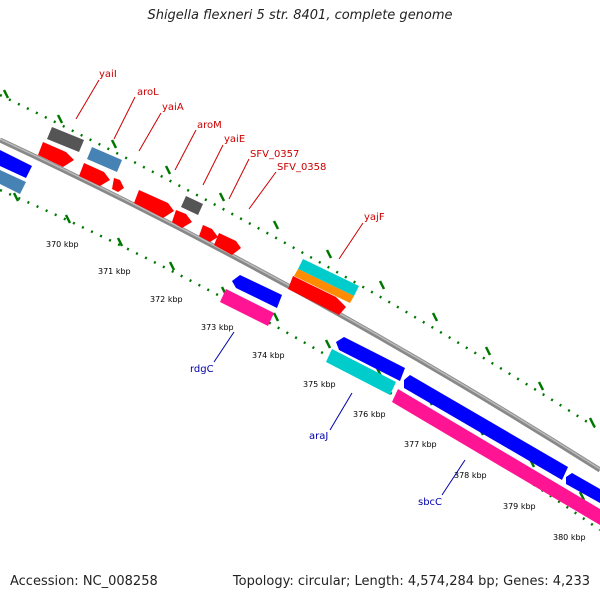 The height and width of the screenshot is (600, 600). Describe the element at coordinates (420, 444) in the screenshot. I see `tick-label-377: 377 kbp` at that location.